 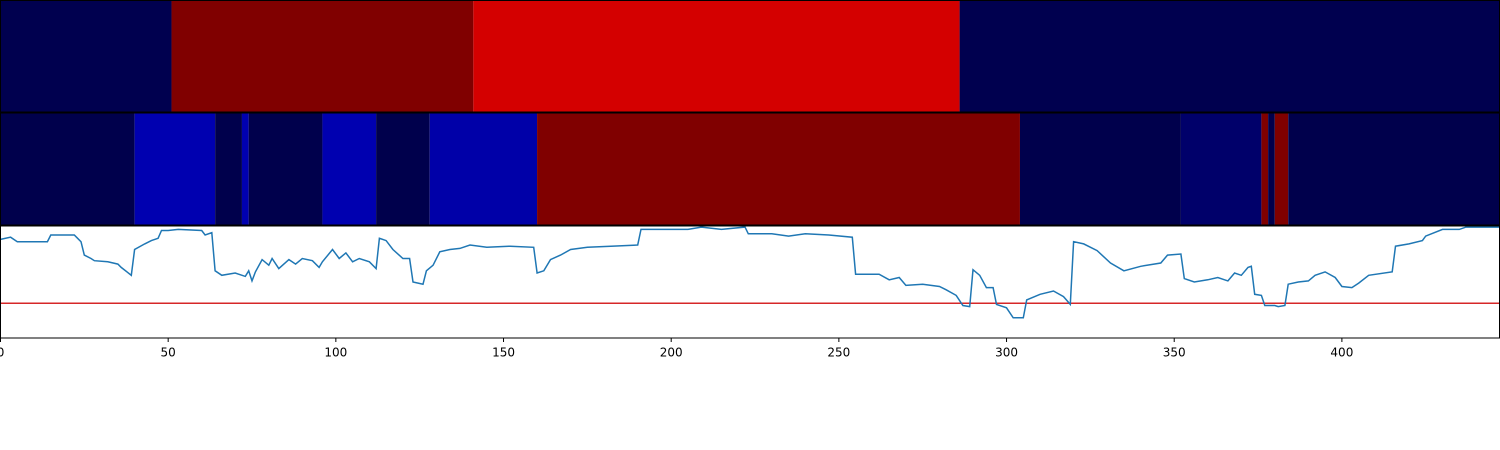 I want to click on x-tick-label: 150, so click(x=503, y=353).